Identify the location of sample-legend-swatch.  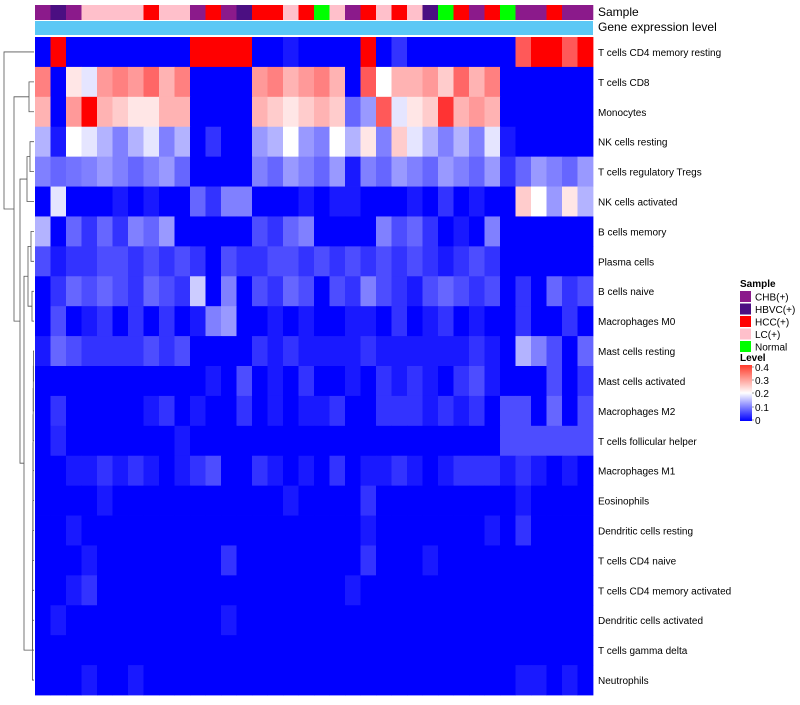
(745, 296).